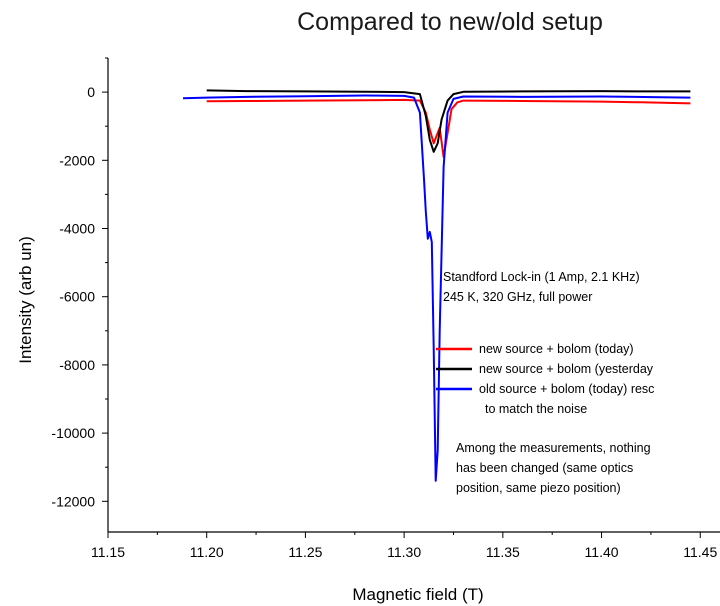 This screenshot has width=720, height=606. What do you see at coordinates (503, 552) in the screenshot?
I see `x-tick-label: 11.35` at bounding box center [503, 552].